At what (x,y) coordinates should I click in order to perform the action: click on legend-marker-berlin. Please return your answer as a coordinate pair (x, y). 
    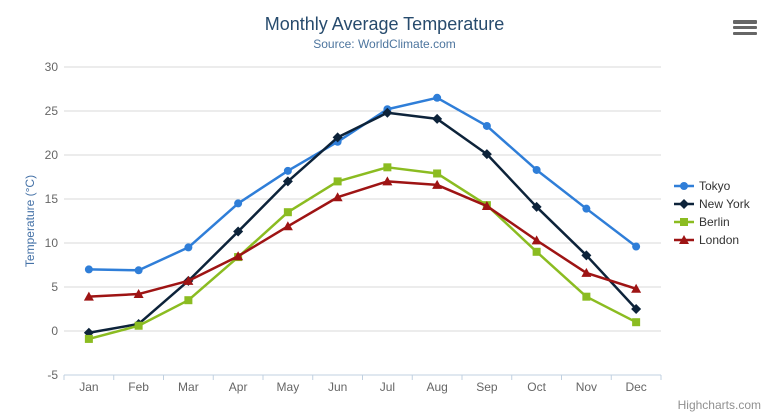
    Looking at the image, I should click on (684, 222).